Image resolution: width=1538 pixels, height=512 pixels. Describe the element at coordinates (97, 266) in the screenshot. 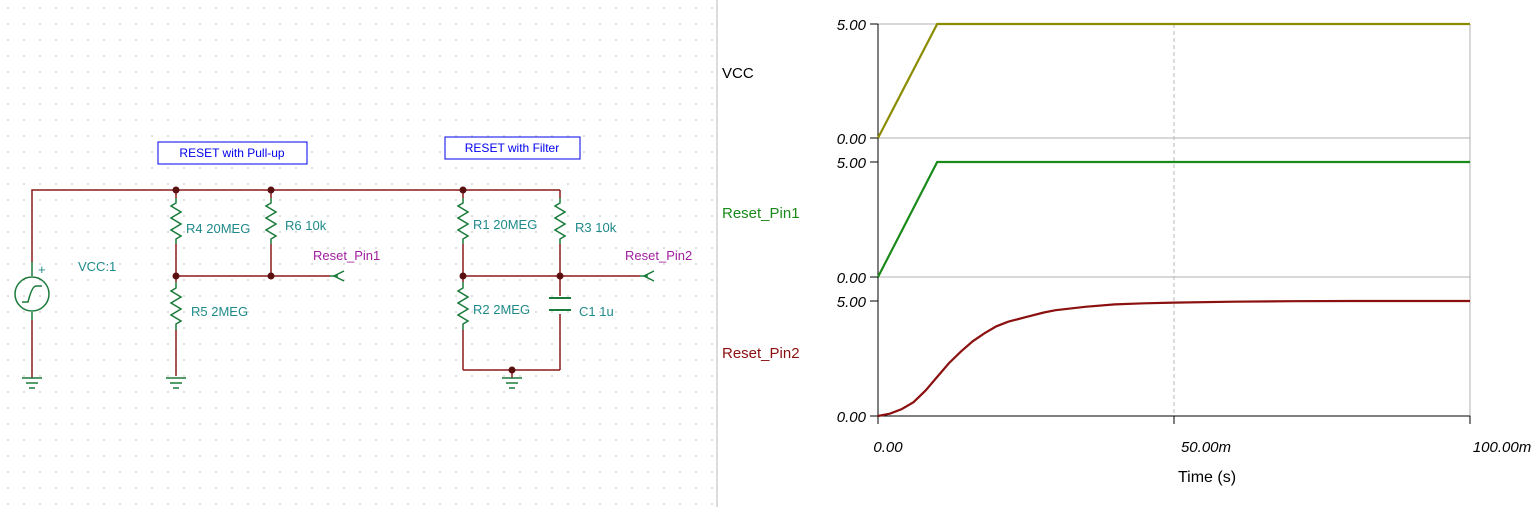

I see `vcc-source-label: VCC:1` at that location.